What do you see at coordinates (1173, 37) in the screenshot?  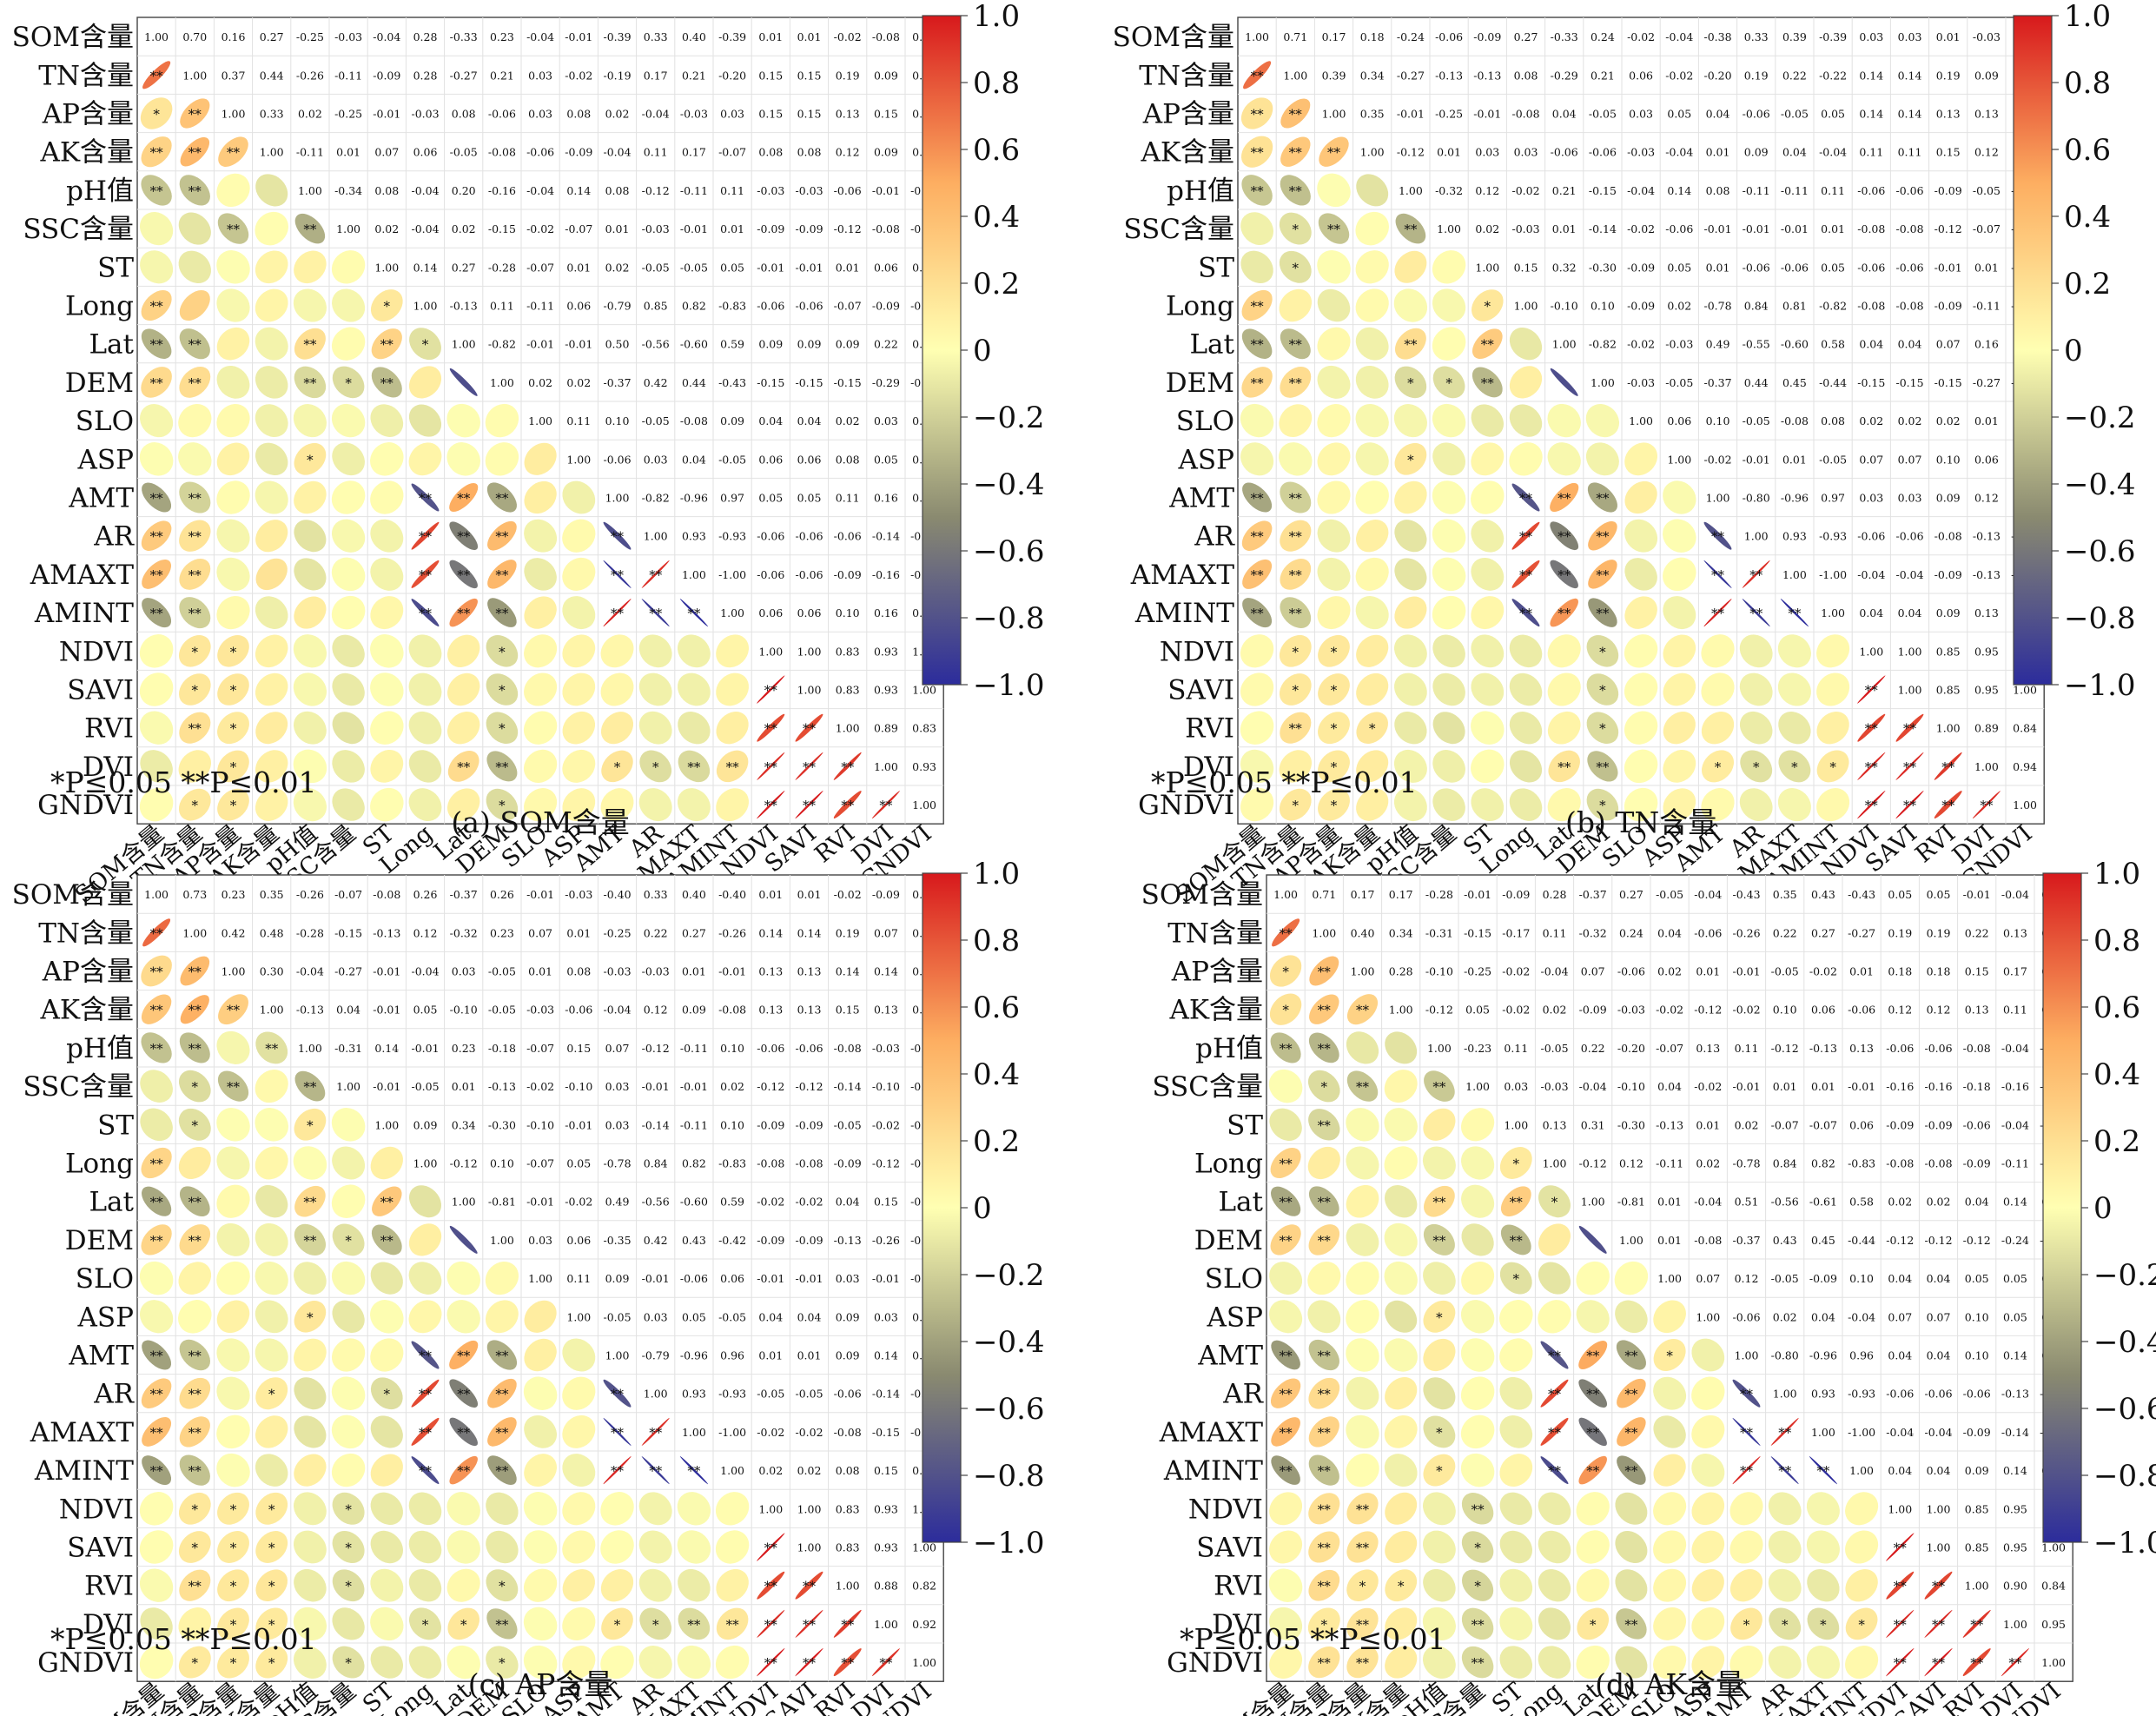 I see `row-label: SOM含量` at bounding box center [1173, 37].